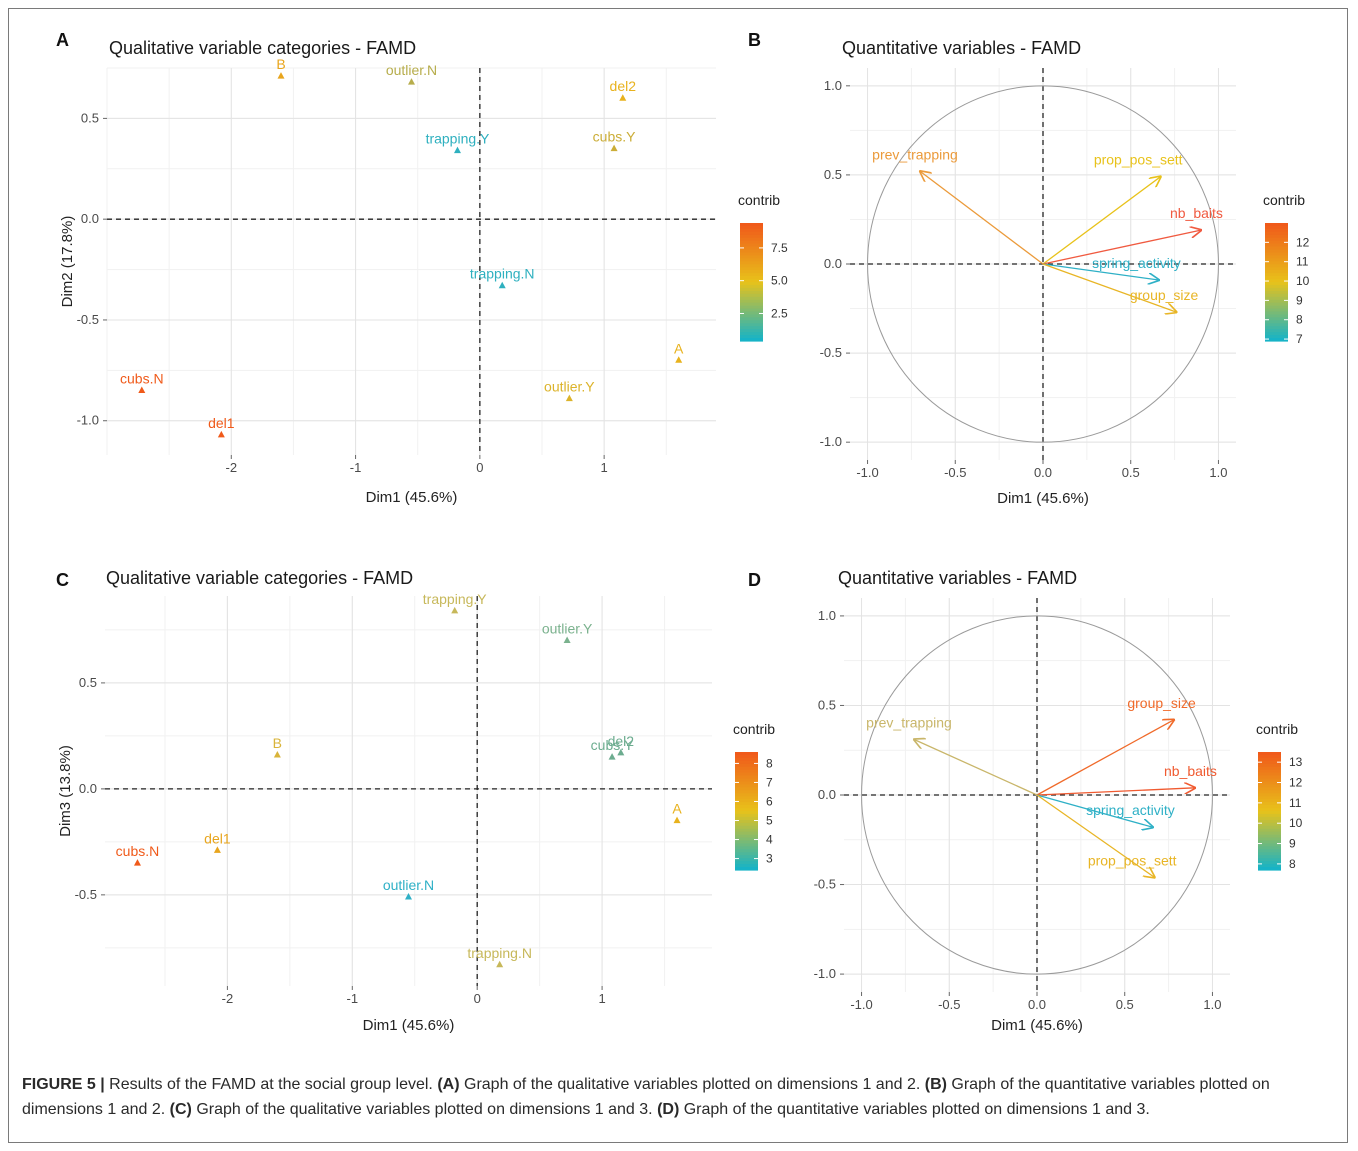 The height and width of the screenshot is (1151, 1358). I want to click on panel-a-y-axis-label: Dim2 (17.8%), so click(67, 262).